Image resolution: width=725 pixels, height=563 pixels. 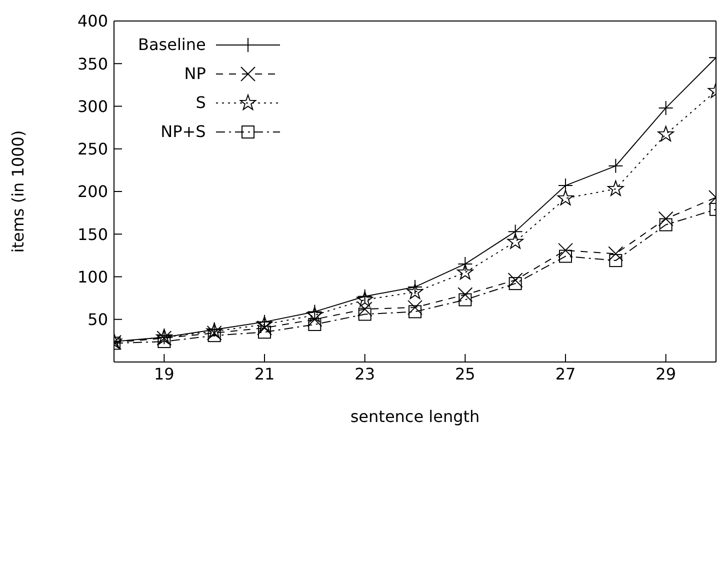 What do you see at coordinates (195, 73) in the screenshot?
I see `legend-label: NP` at bounding box center [195, 73].